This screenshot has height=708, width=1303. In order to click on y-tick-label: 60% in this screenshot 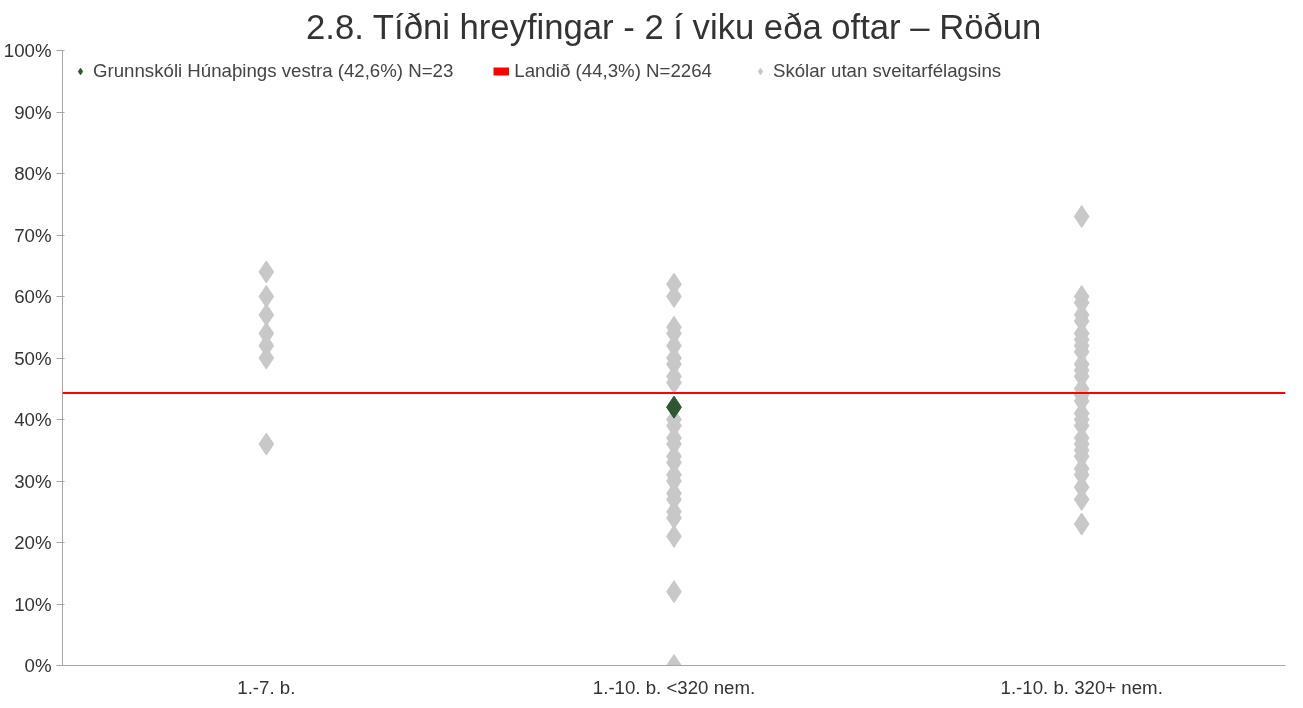, I will do `click(33, 296)`.